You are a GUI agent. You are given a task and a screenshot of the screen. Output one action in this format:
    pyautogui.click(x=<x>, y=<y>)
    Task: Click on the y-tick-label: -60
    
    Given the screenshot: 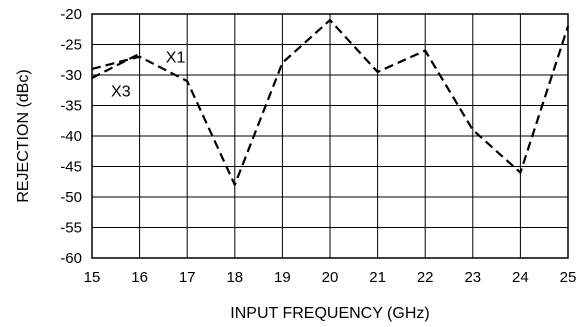 What is the action you would take?
    pyautogui.click(x=71, y=258)
    